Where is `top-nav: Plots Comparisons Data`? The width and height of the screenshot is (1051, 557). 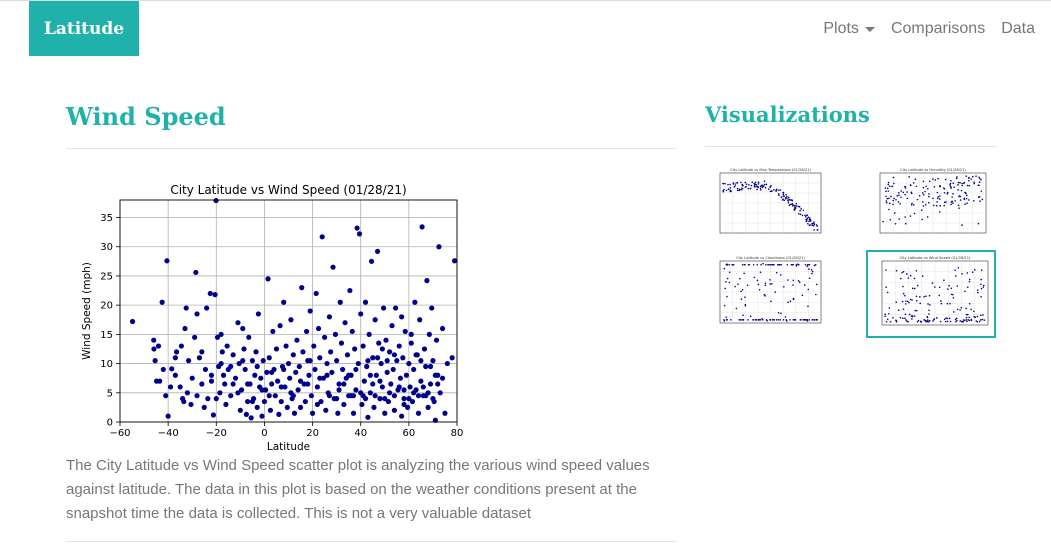
top-nav: Plots Comparisons Data is located at coordinates (929, 29).